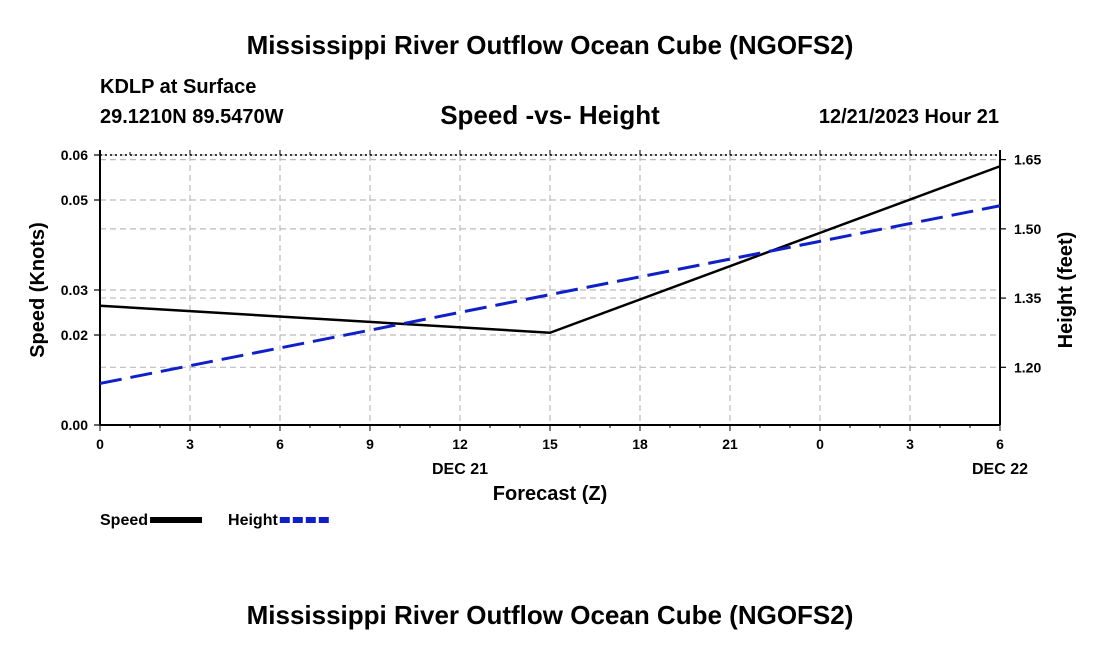 The height and width of the screenshot is (650, 1100). I want to click on x-tick-label: 12, so click(460, 444).